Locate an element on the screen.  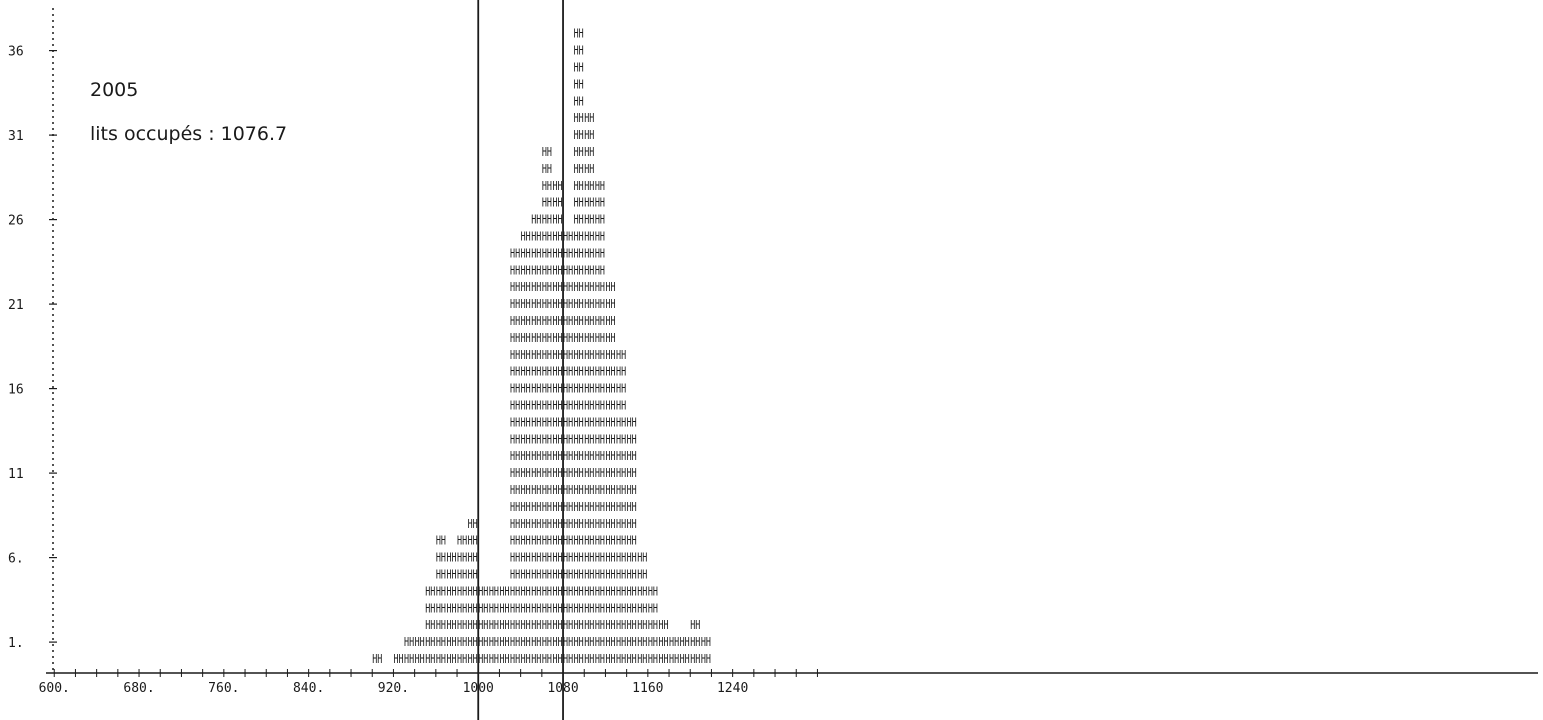
x-tick-label: 840. is located at coordinates (308, 688).